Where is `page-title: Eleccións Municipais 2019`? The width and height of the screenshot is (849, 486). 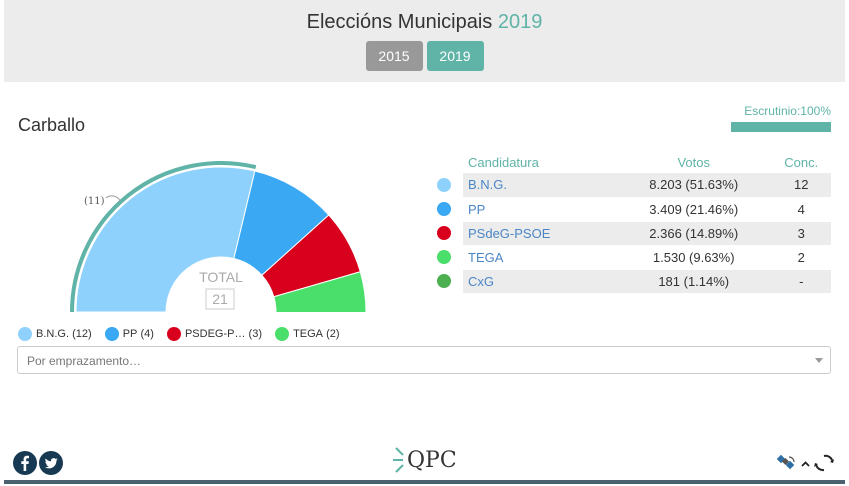
page-title: Eleccións Municipais 2019 is located at coordinates (424, 22).